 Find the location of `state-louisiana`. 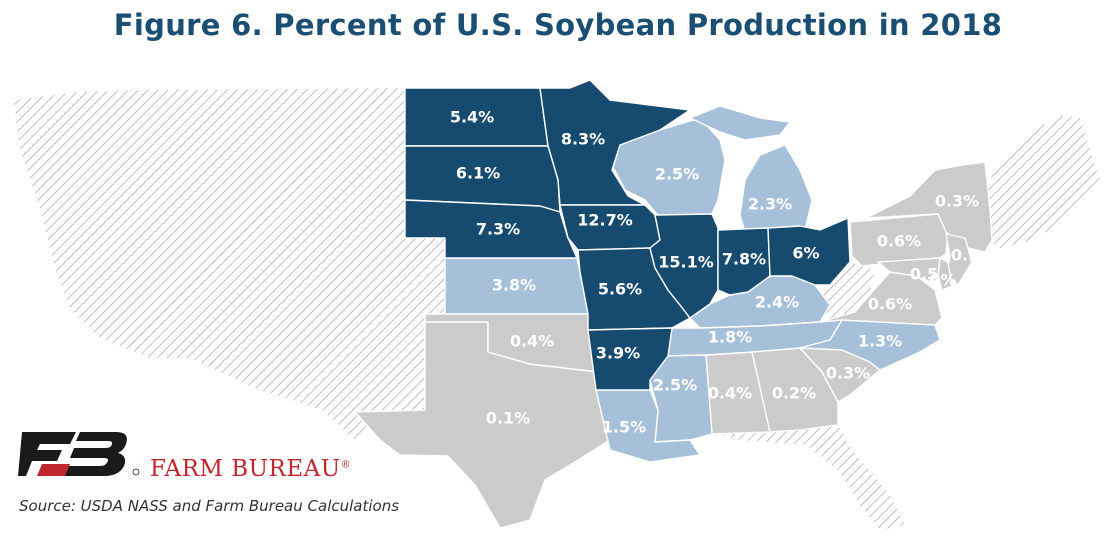

state-louisiana is located at coordinates (648, 426).